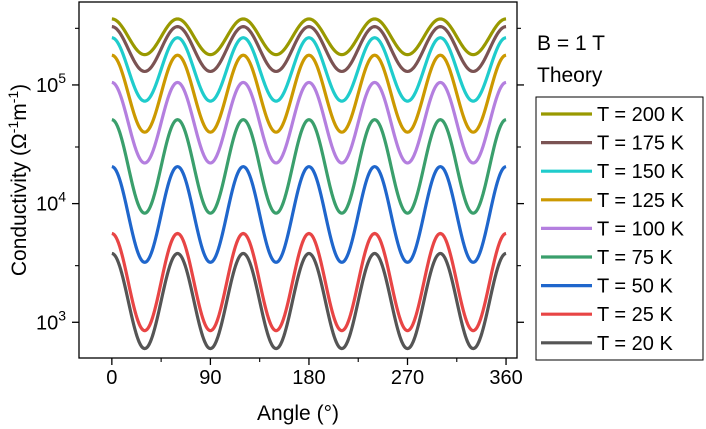 The image size is (706, 429). I want to click on x-tick-label: 90, so click(210, 378).